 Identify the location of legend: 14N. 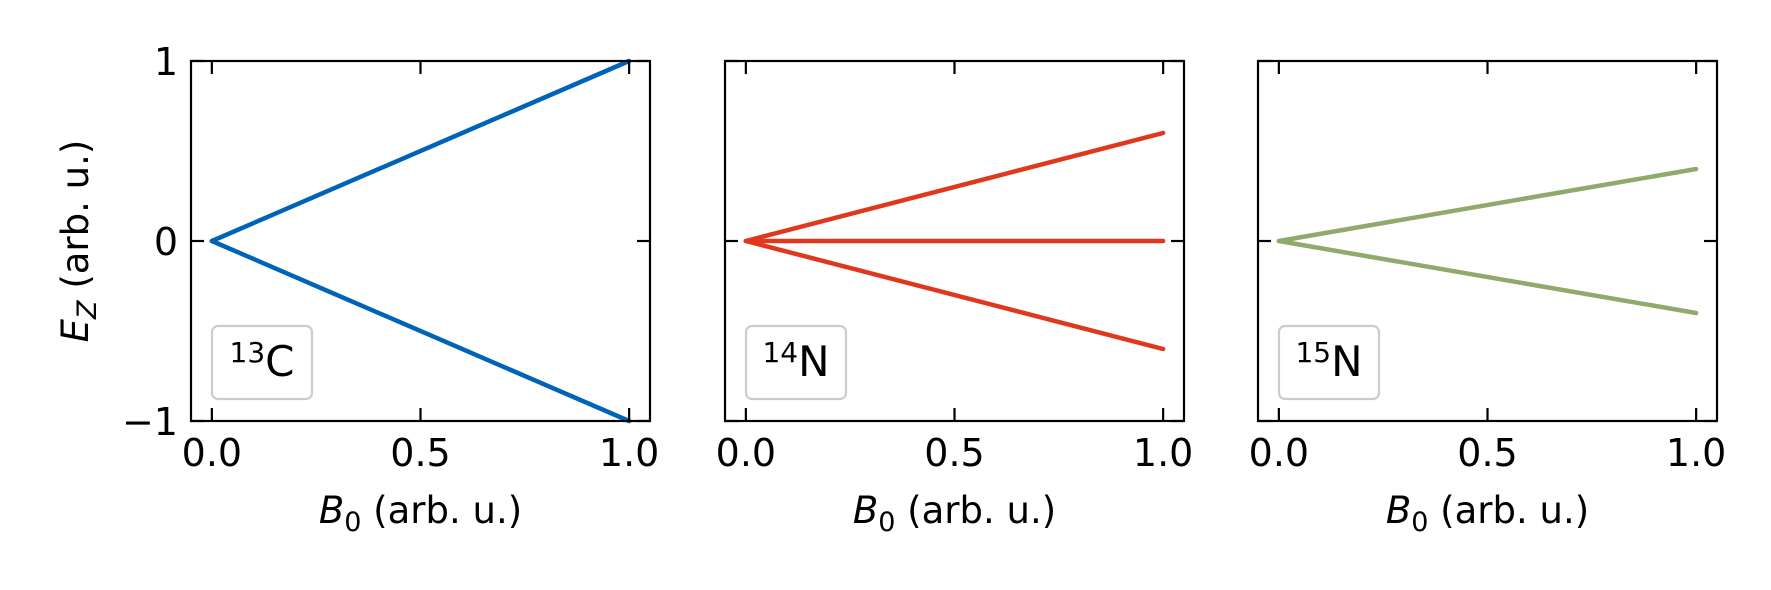
(796, 362).